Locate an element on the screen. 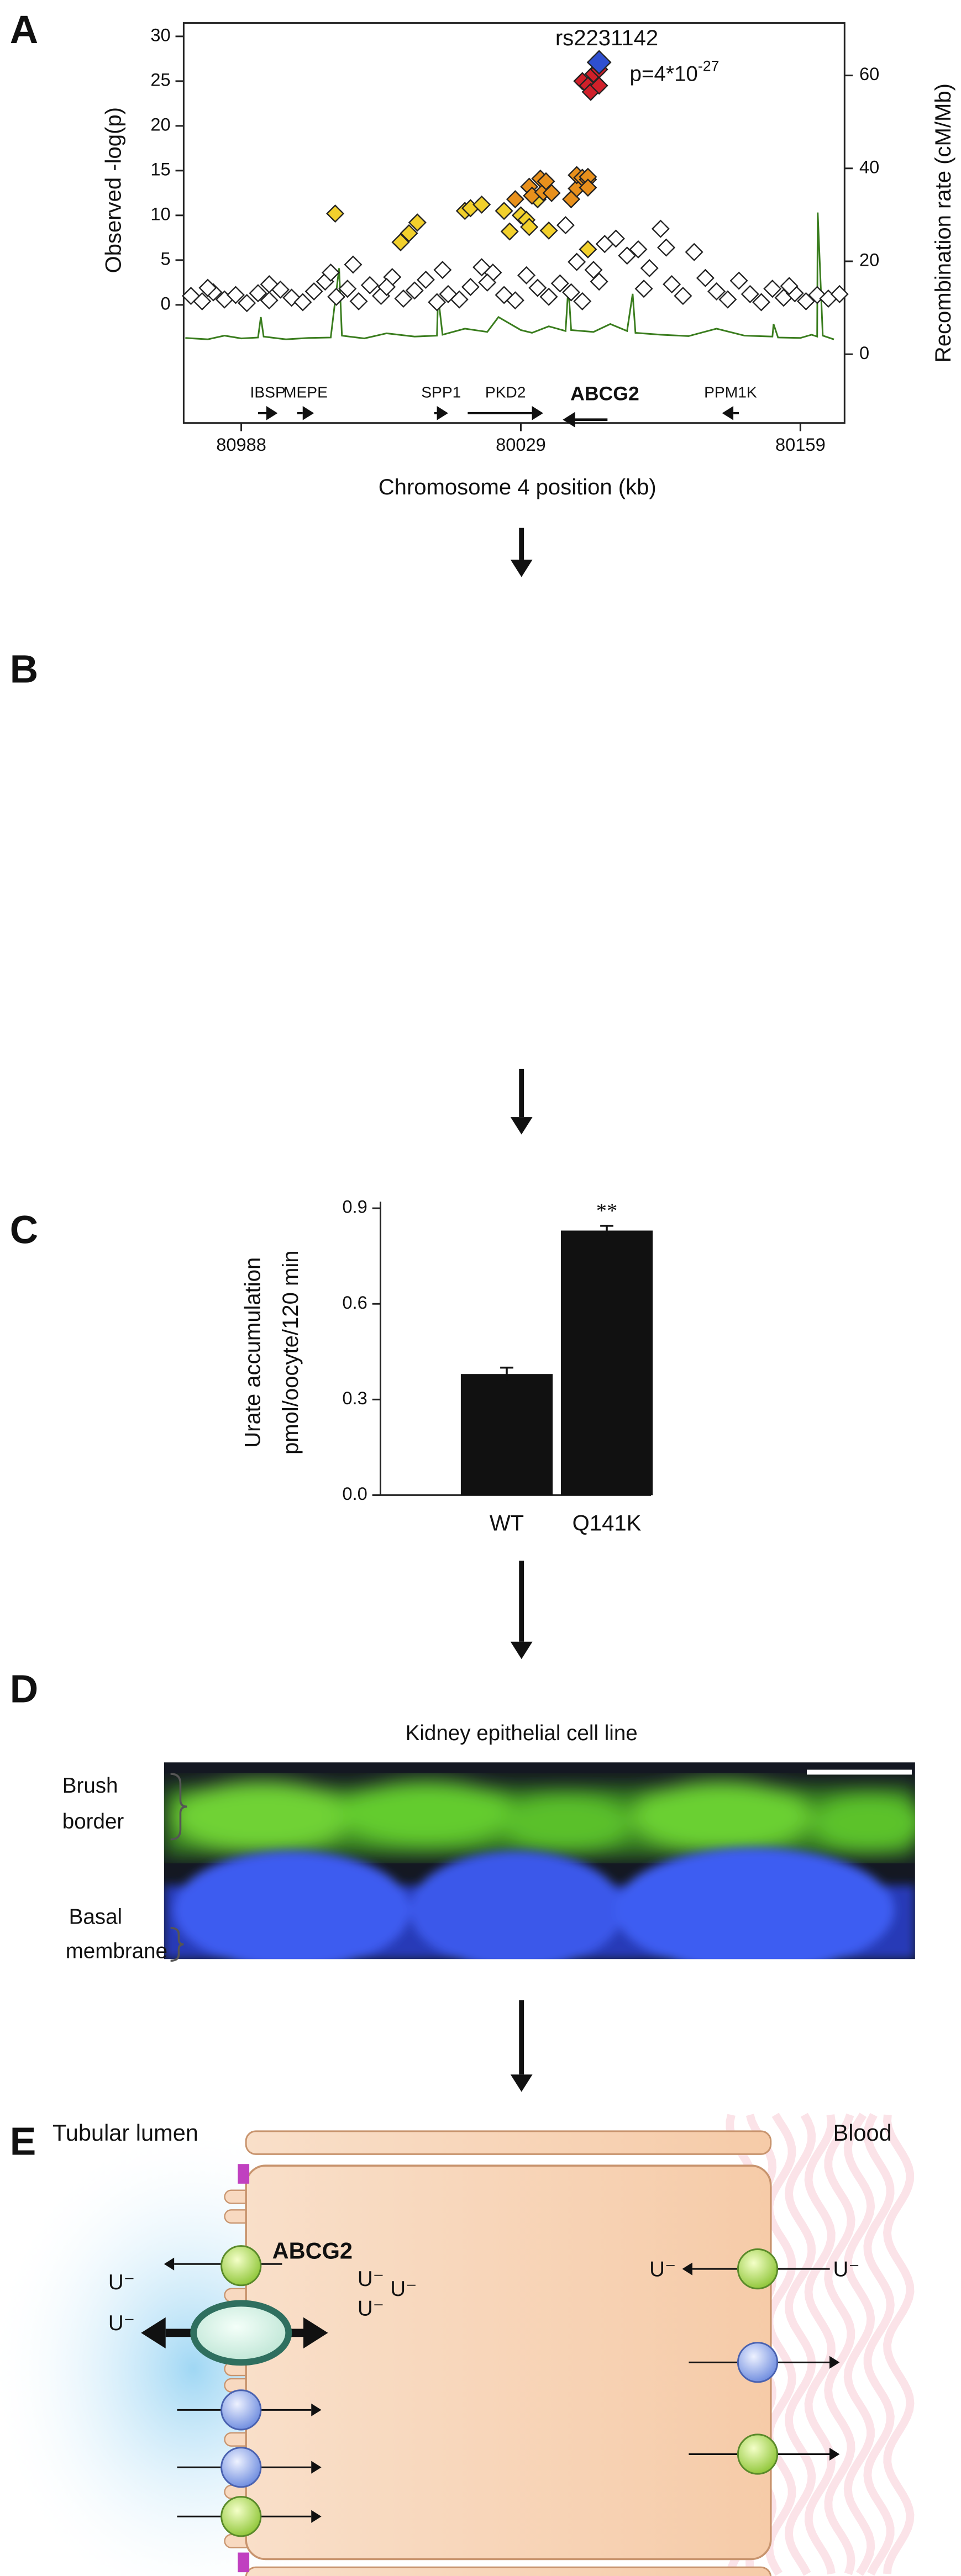 The image size is (961, 2576). image-title: Kidney epithelial cell line is located at coordinates (522, 1733).